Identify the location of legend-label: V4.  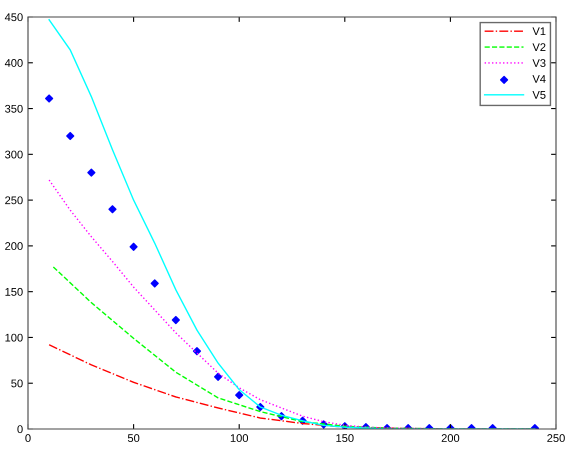
(539, 79).